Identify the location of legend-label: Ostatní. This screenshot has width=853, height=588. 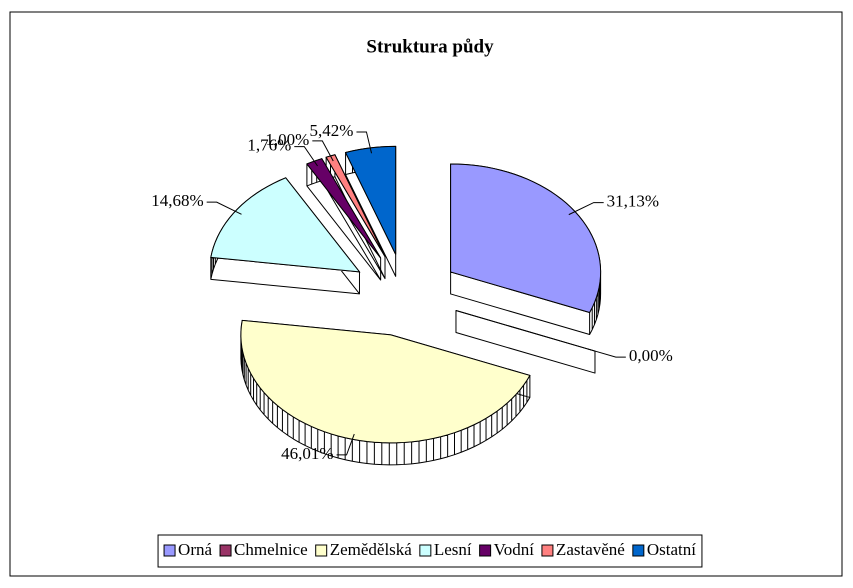
(671, 549).